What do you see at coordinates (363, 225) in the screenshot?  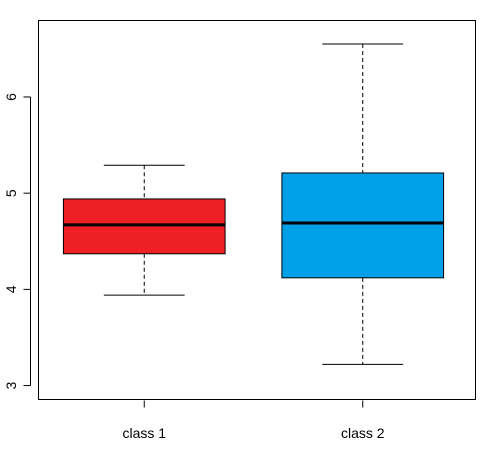 I see `iqr-box` at bounding box center [363, 225].